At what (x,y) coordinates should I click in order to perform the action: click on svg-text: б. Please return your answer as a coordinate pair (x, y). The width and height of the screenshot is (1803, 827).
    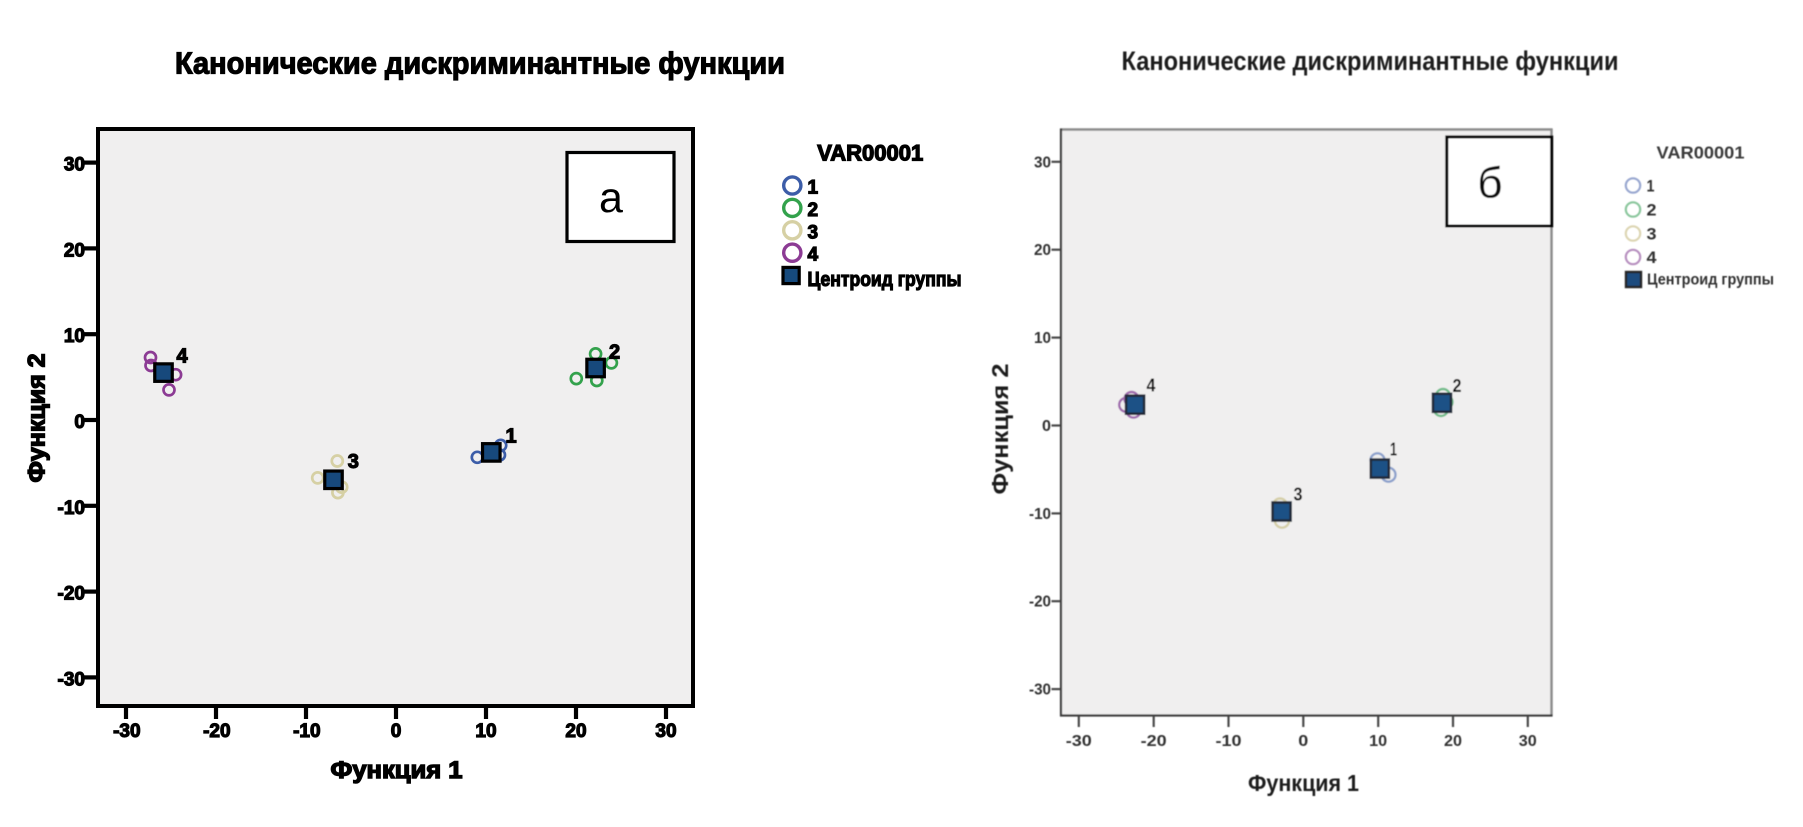
    Looking at the image, I should click on (1489, 183).